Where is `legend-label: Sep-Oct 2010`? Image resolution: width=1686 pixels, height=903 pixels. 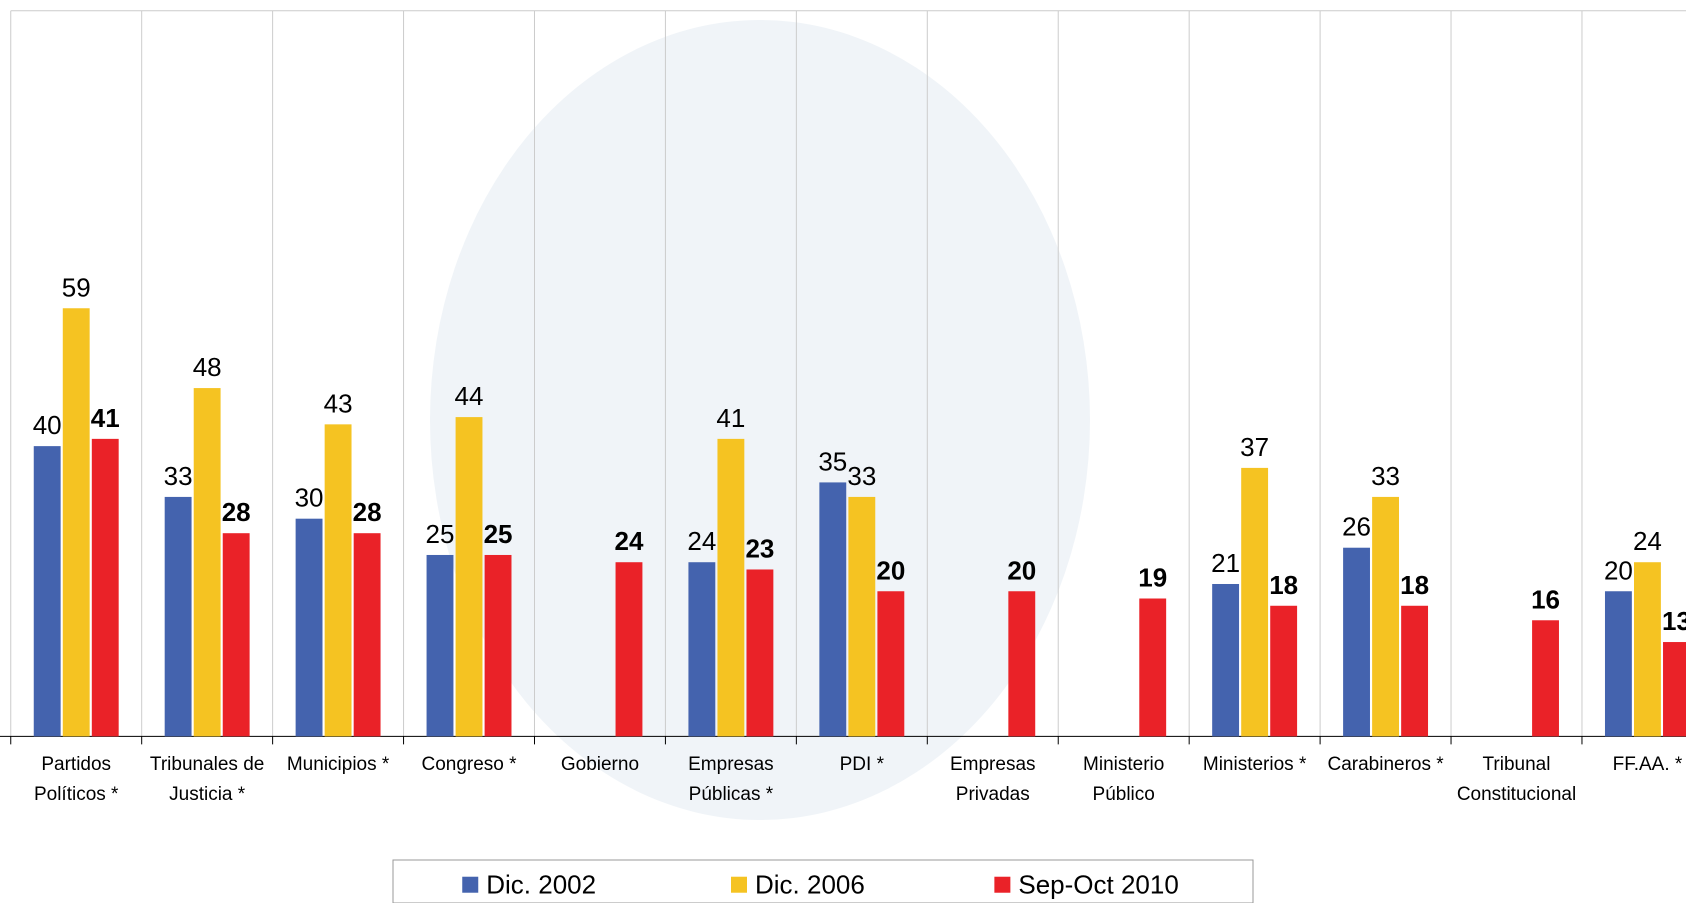
legend-label: Sep-Oct 2010 is located at coordinates (1098, 885).